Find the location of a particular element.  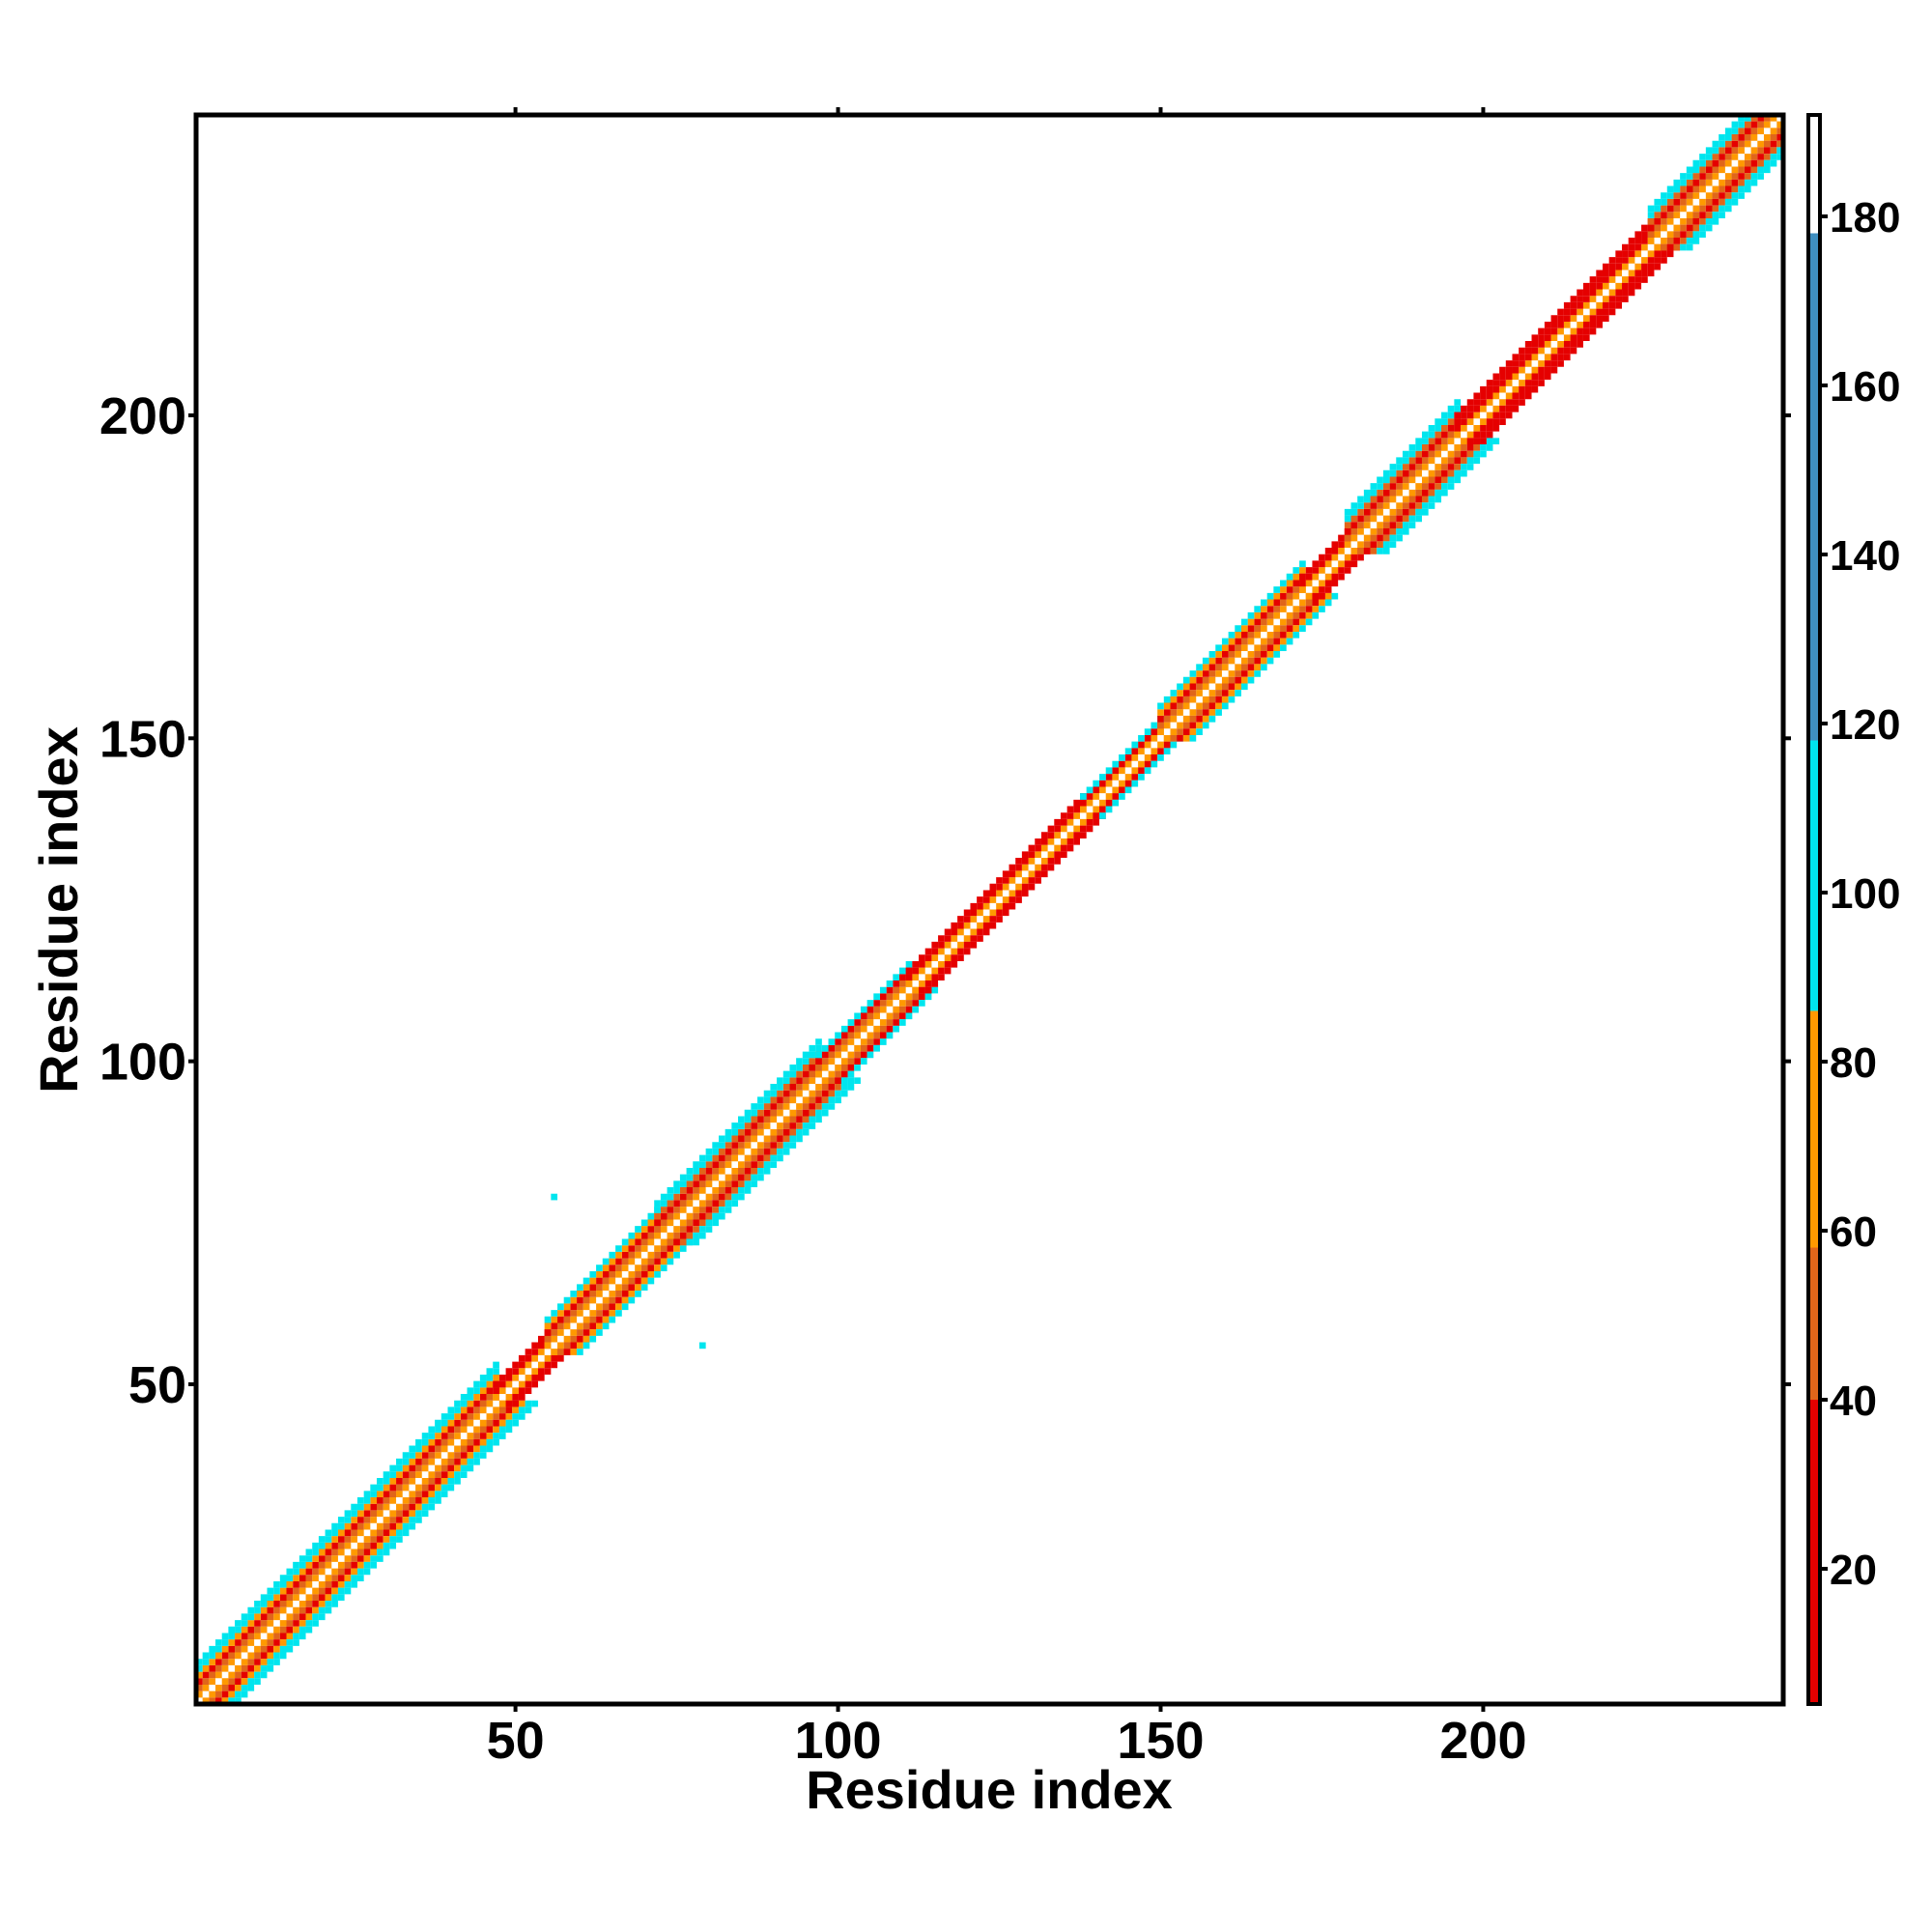

colorbar-tick-label: 180 is located at coordinates (1865, 218).